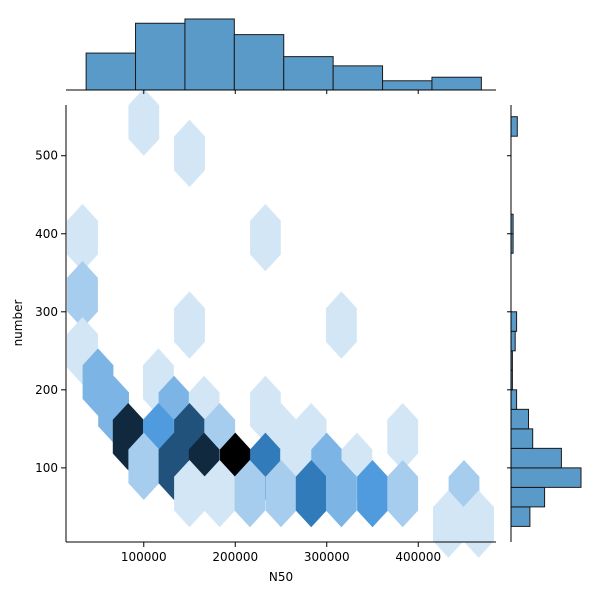 This screenshot has height=600, width=600. Describe the element at coordinates (46, 156) in the screenshot. I see `y-tick-label: 500` at that location.